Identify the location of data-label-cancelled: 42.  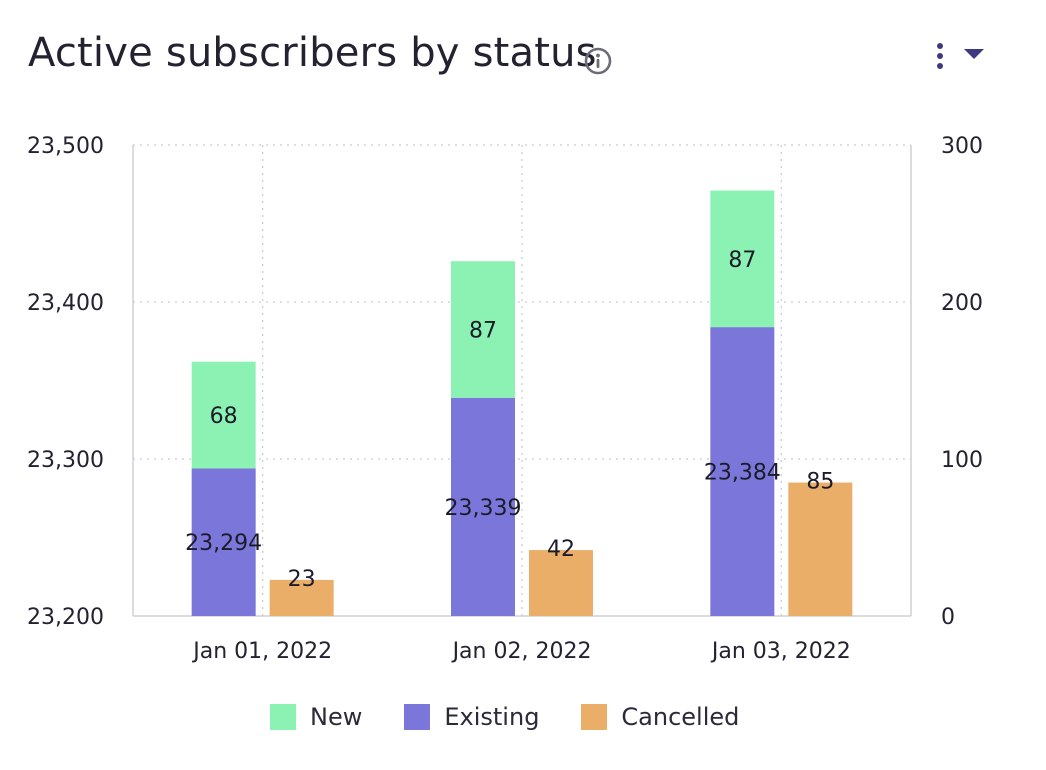
(561, 549).